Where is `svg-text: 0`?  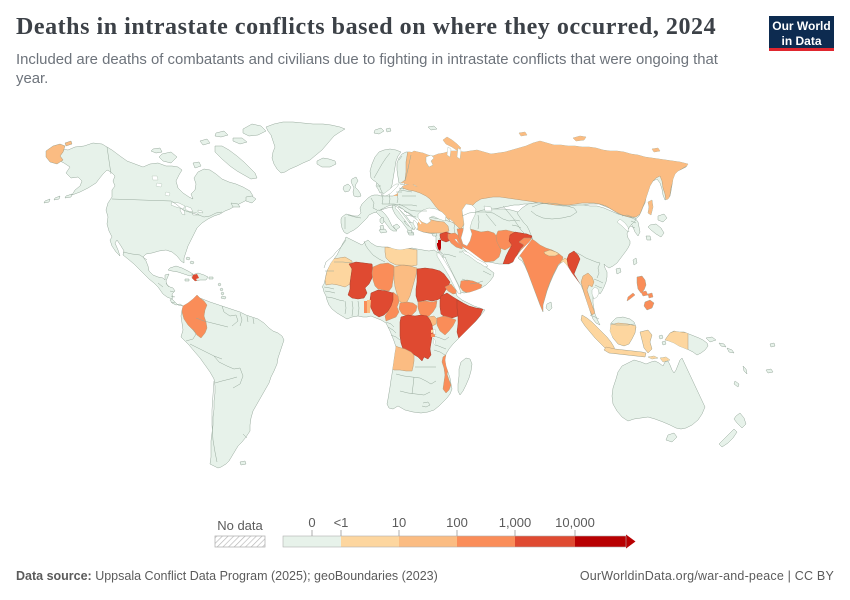
svg-text: 0 is located at coordinates (311, 522).